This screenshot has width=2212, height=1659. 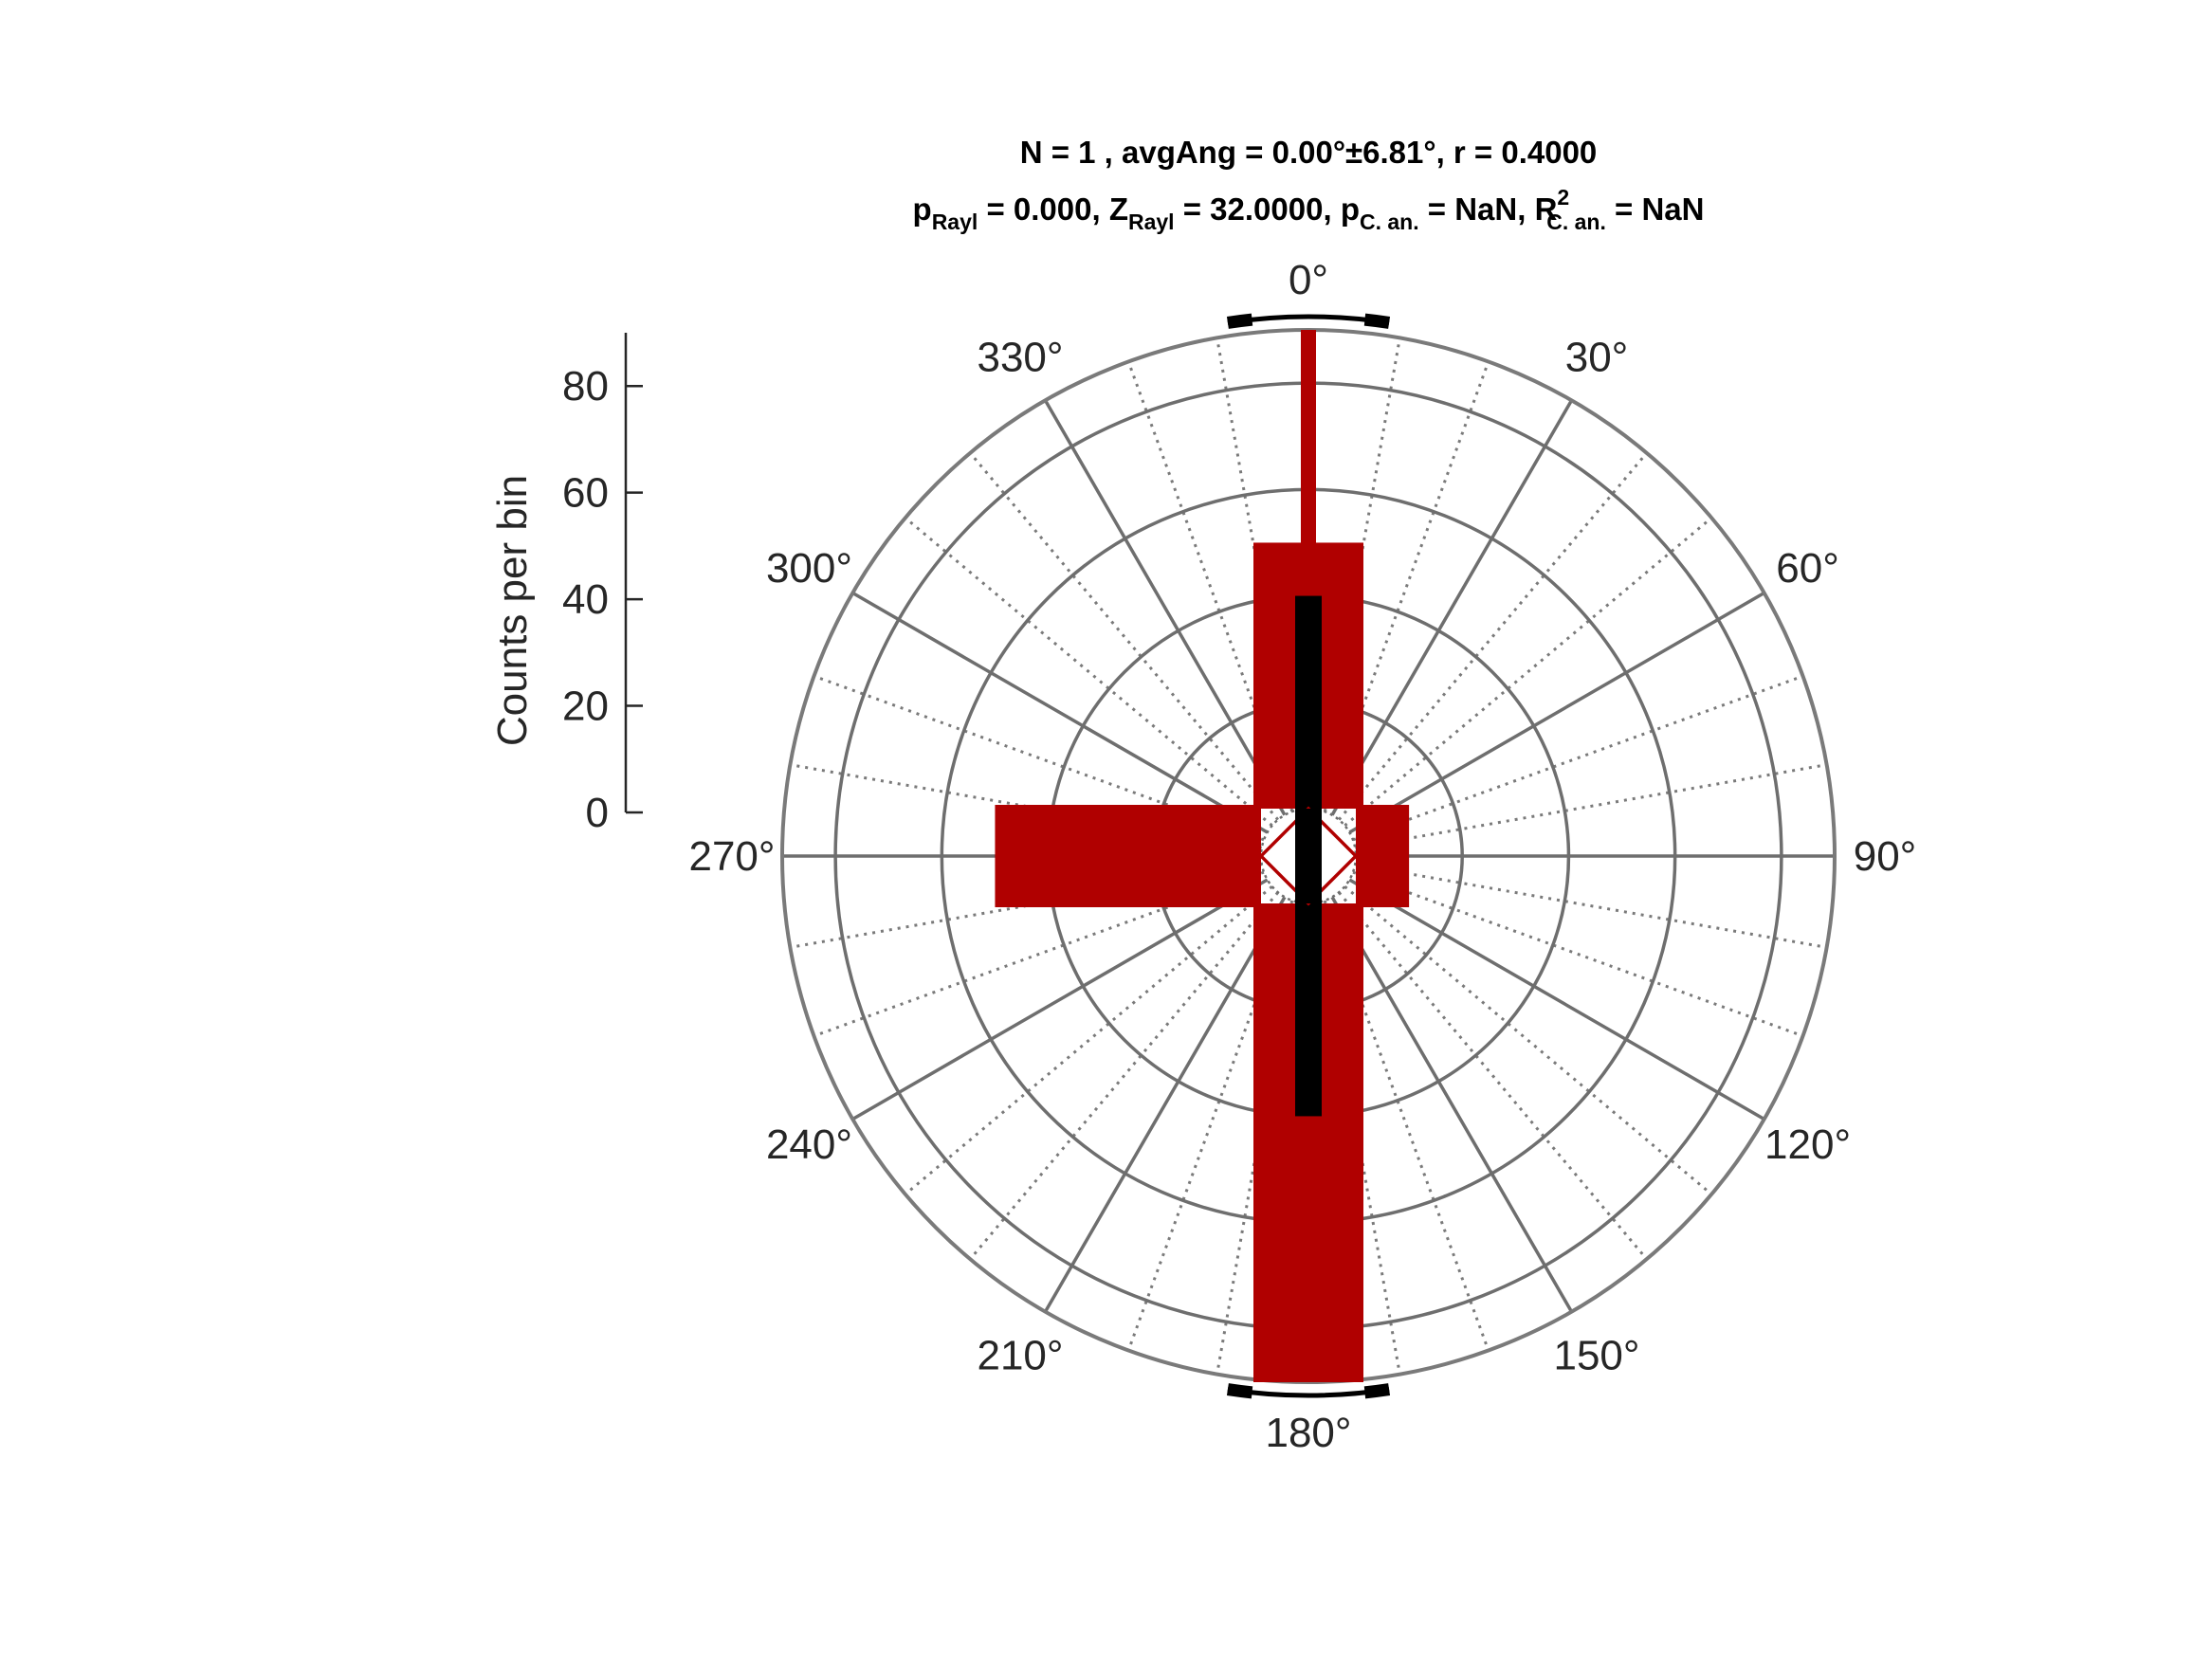 I want to click on theta-tick-label: 180°, so click(x=1308, y=1433).